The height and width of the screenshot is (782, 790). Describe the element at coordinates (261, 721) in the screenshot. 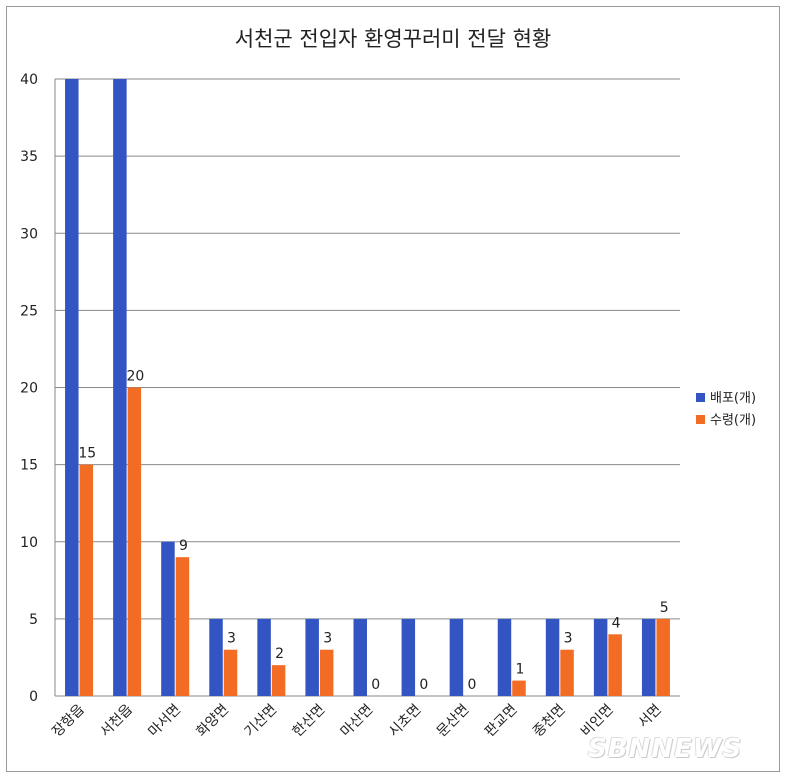

I see `x-tick-label: 기산면` at that location.